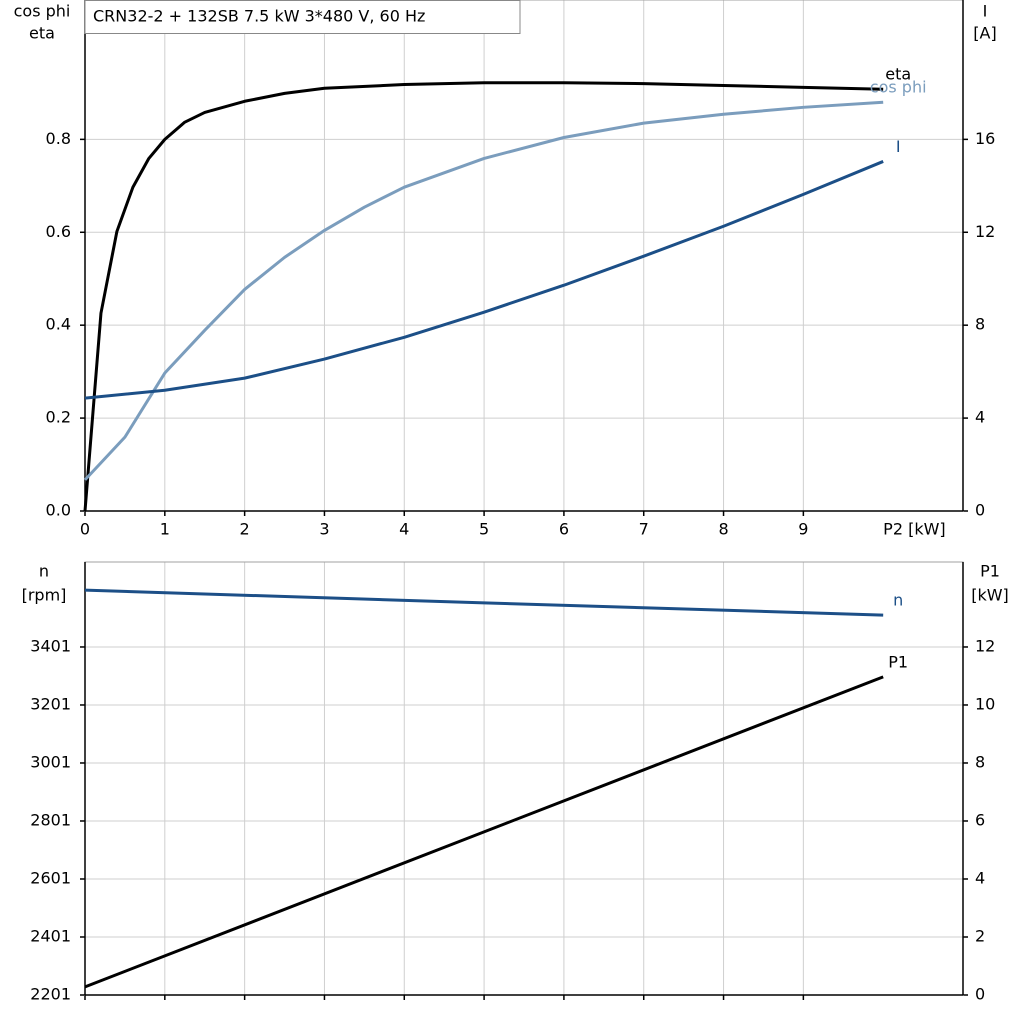 The height and width of the screenshot is (1024, 1024). I want to click on y-tick-label: 3401, so click(50, 645).